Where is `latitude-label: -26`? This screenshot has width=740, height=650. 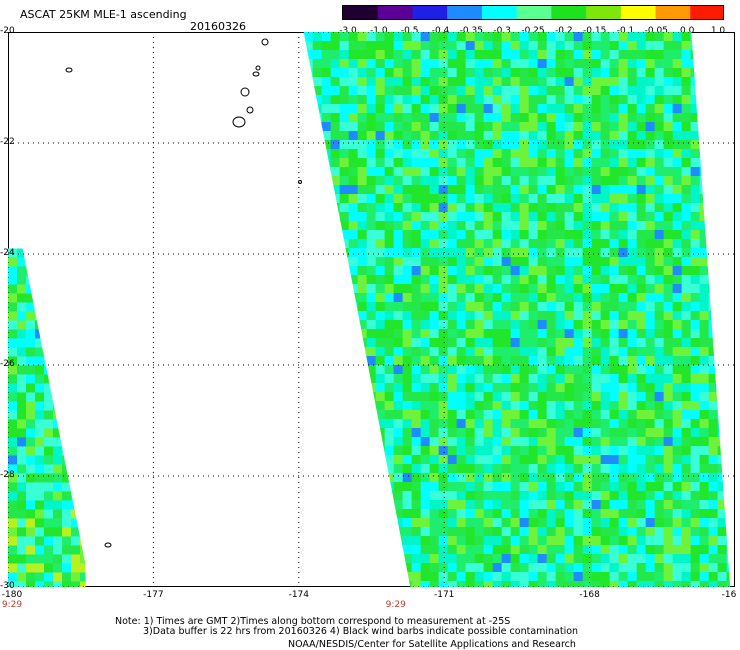 latitude-label: -26 is located at coordinates (7, 364).